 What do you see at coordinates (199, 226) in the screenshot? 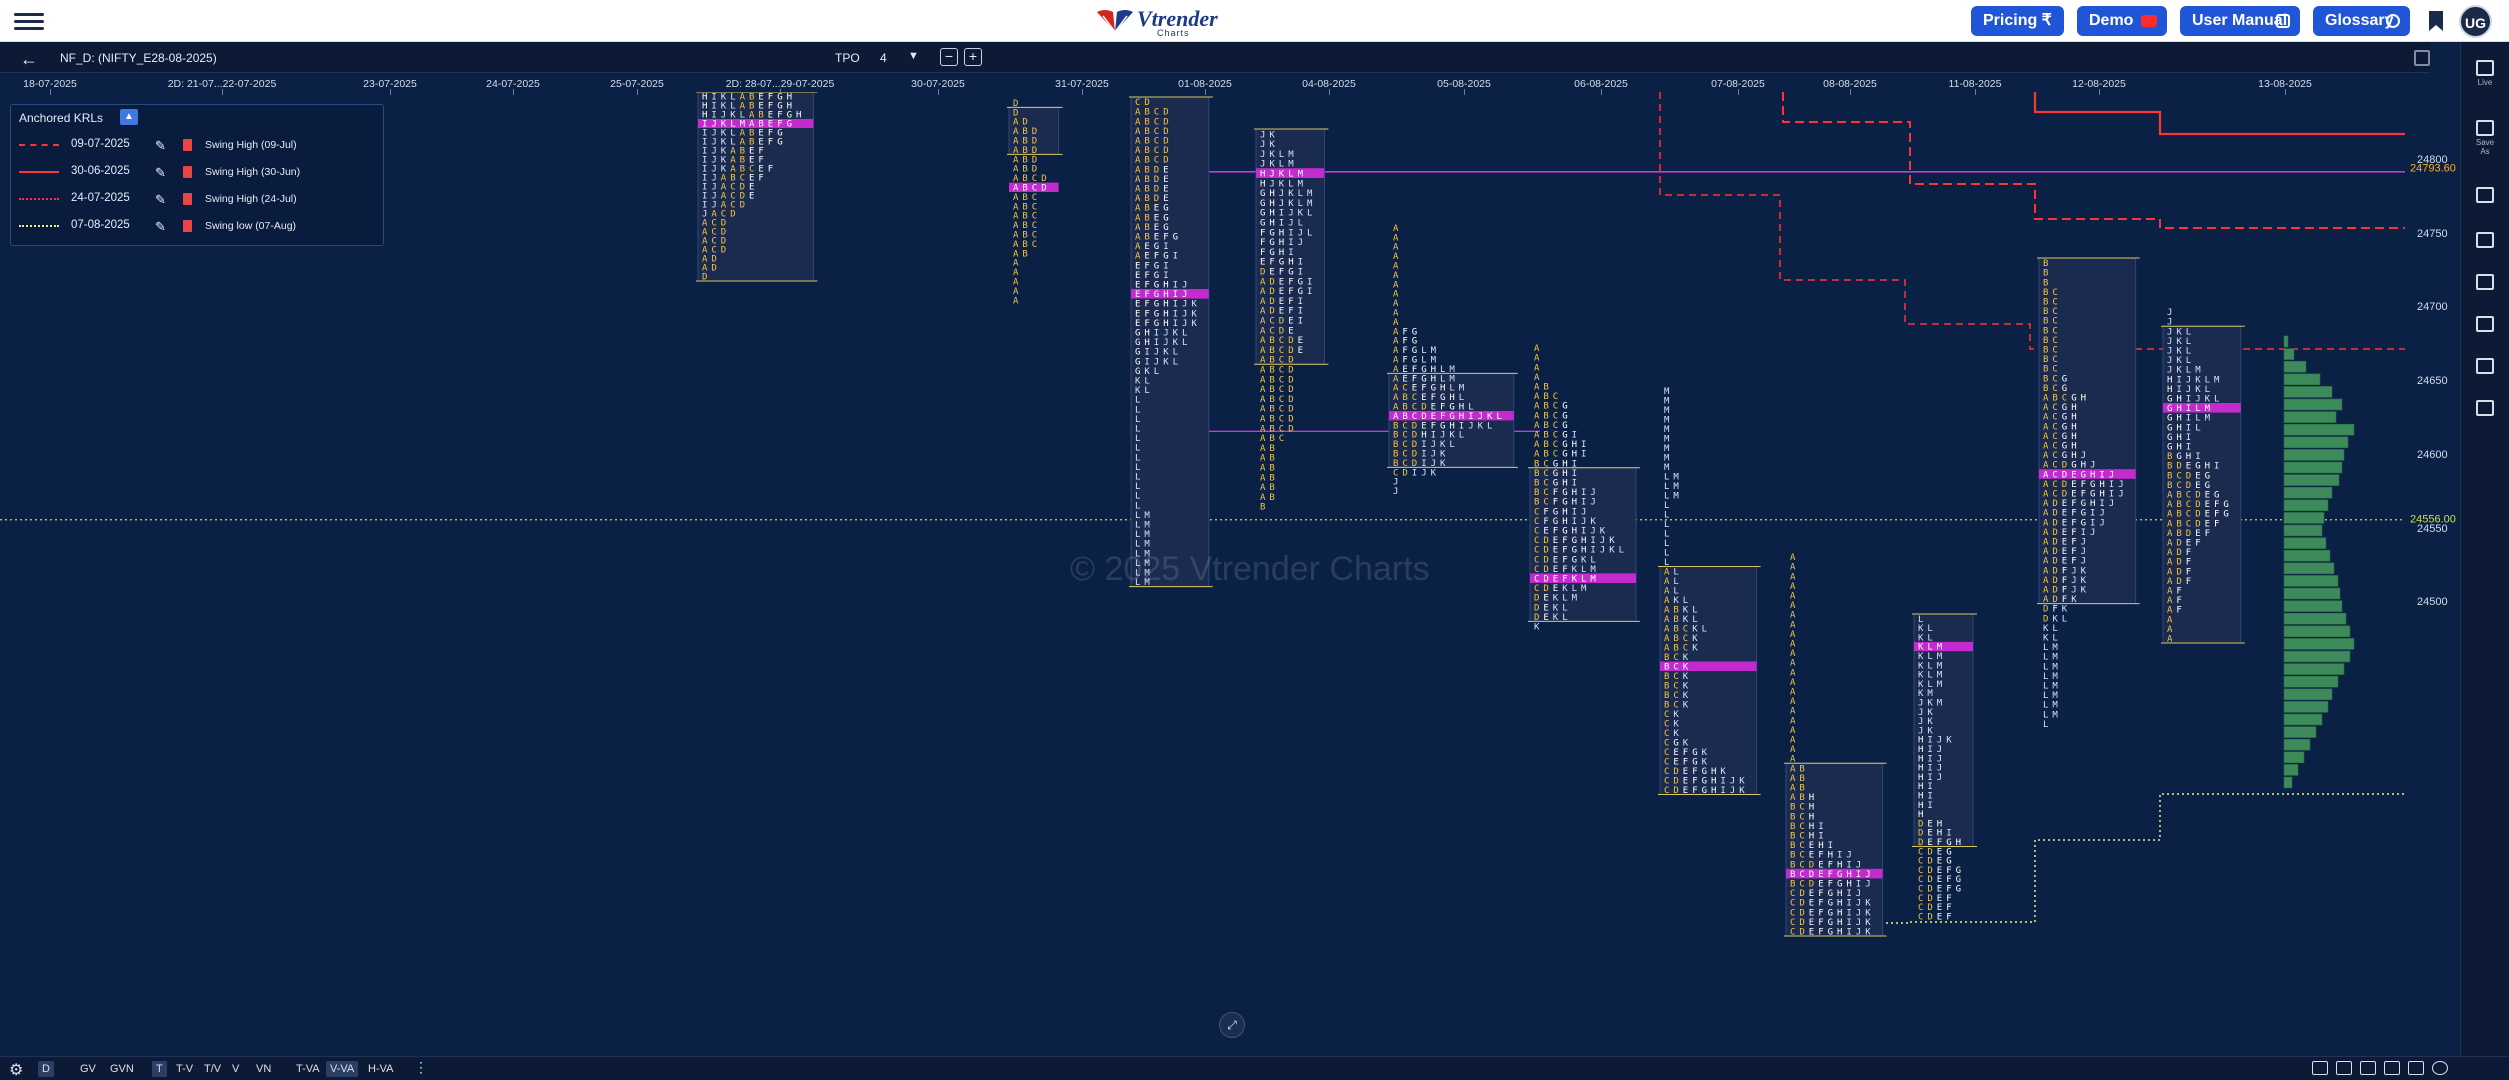
I see `krl-row: 07-08-2025 ✎ Swing low (07-Aug)` at bounding box center [199, 226].